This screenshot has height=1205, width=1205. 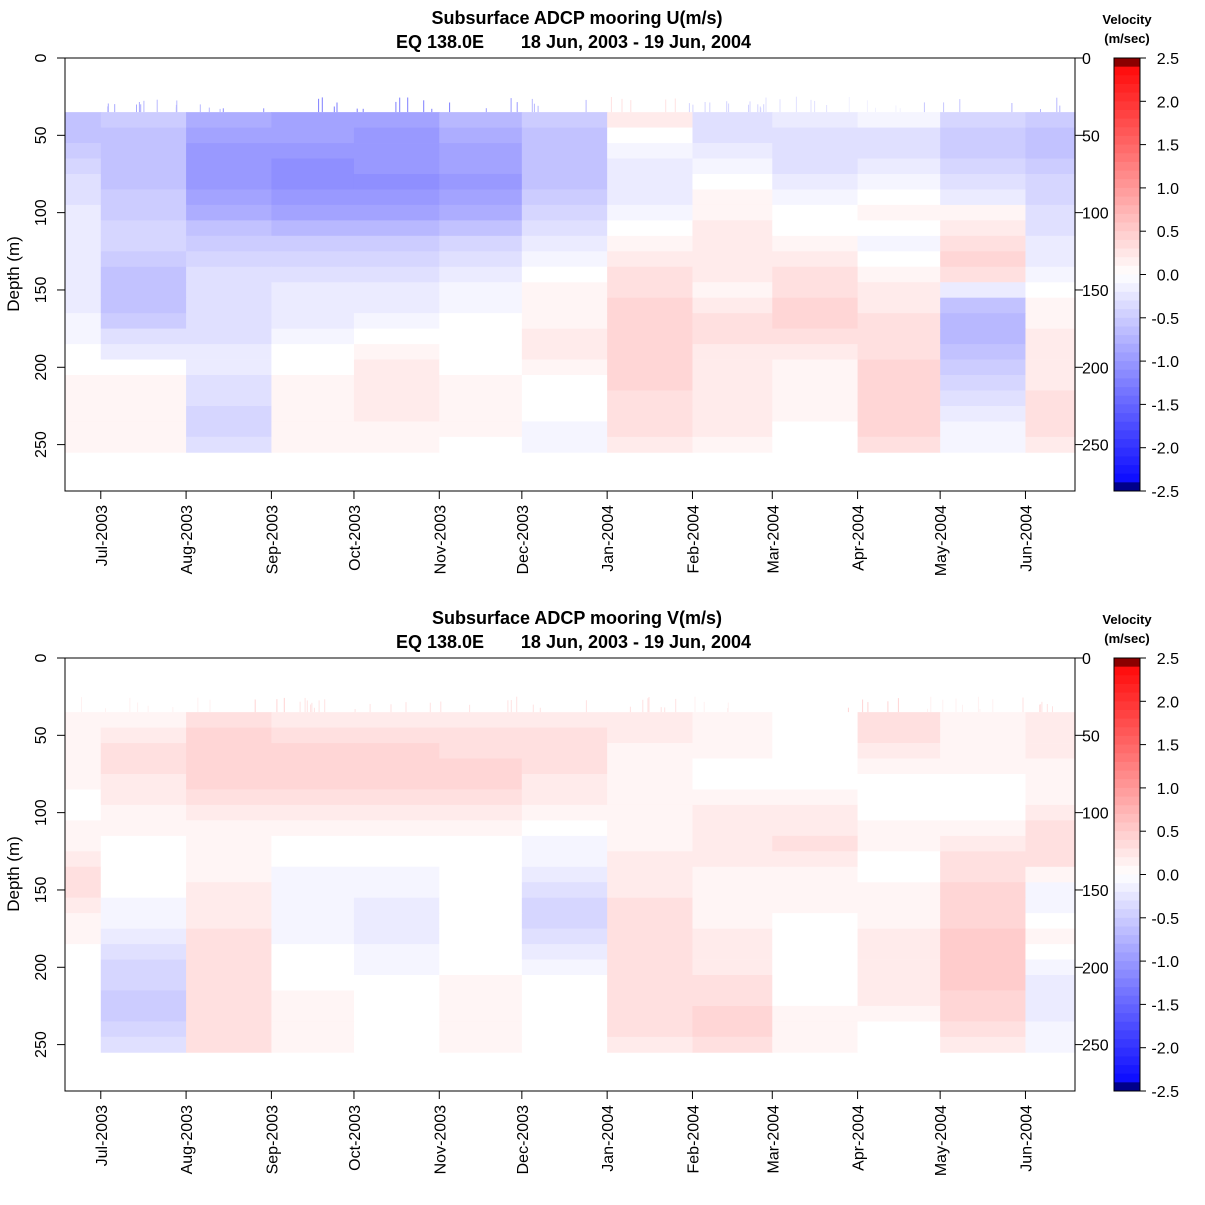 I want to click on colorbar-tick-label: 0.5, so click(x=1168, y=232).